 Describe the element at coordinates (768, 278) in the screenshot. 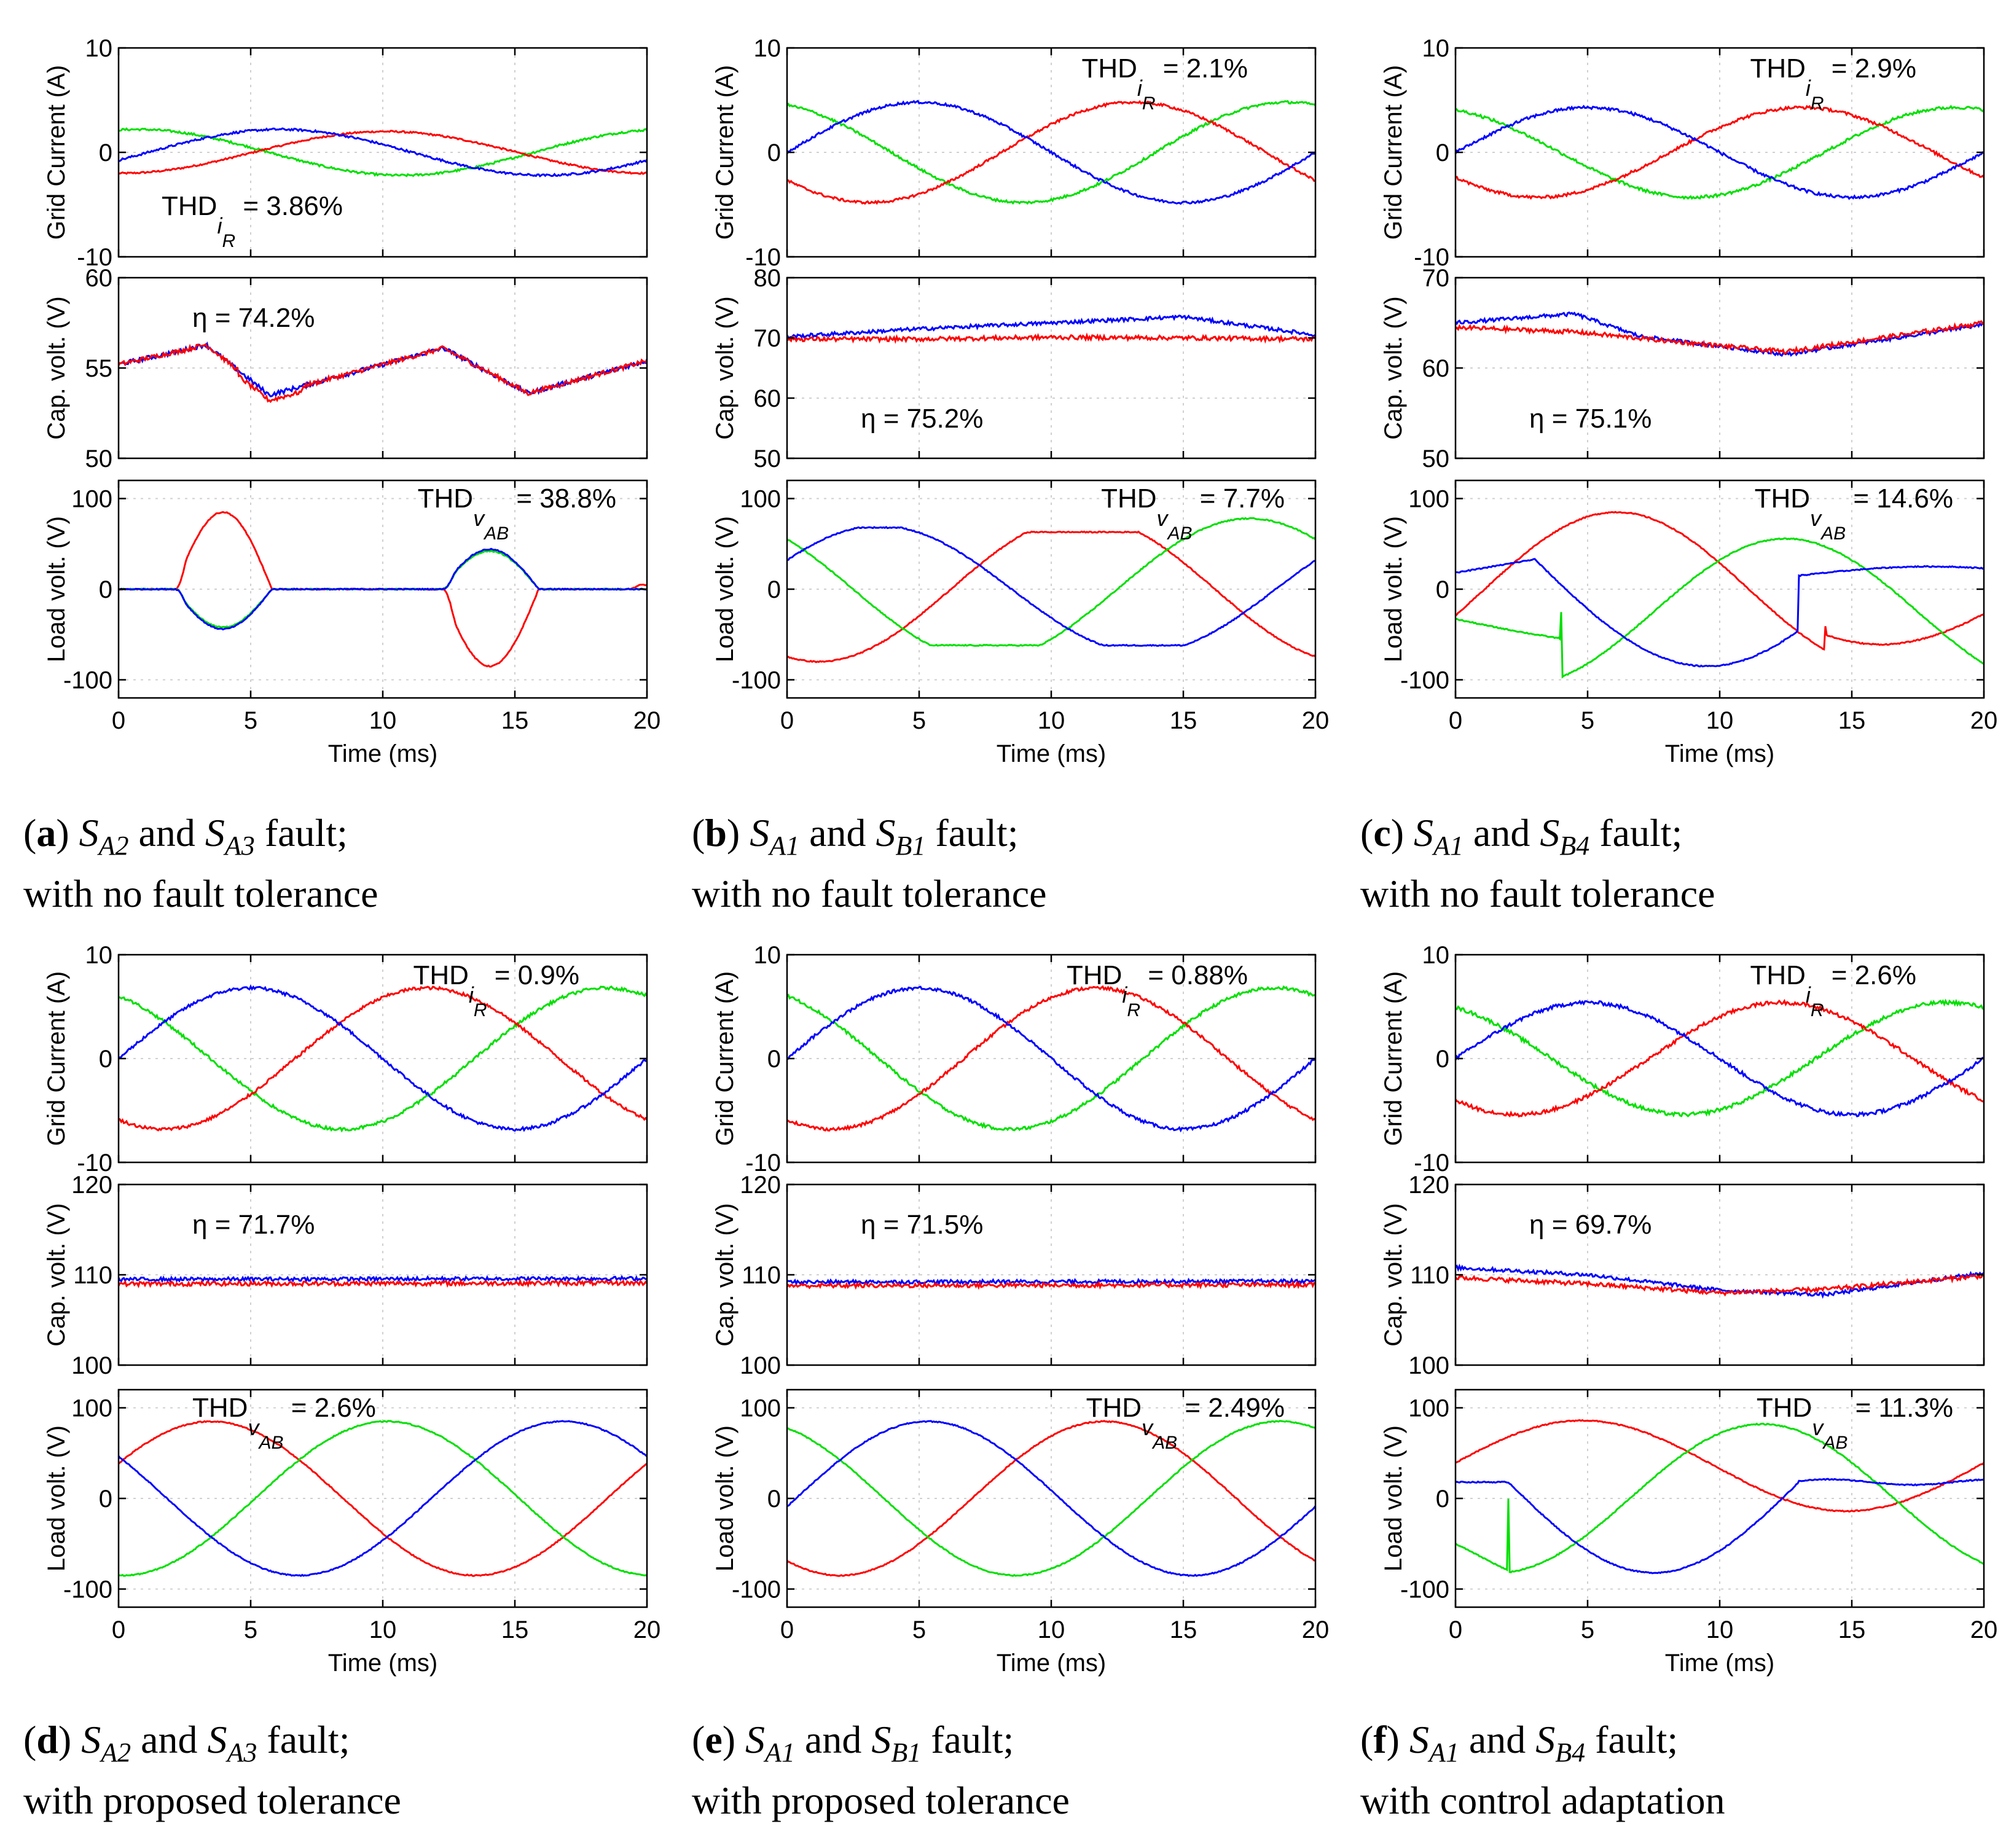

I see `y-tick-label: 80` at that location.